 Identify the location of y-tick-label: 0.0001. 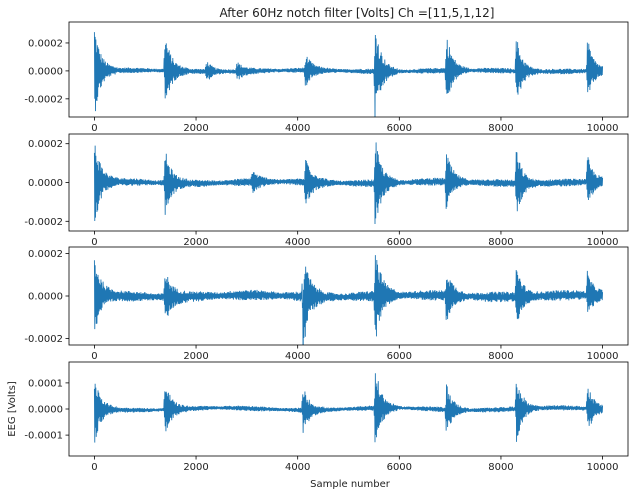
(45, 383).